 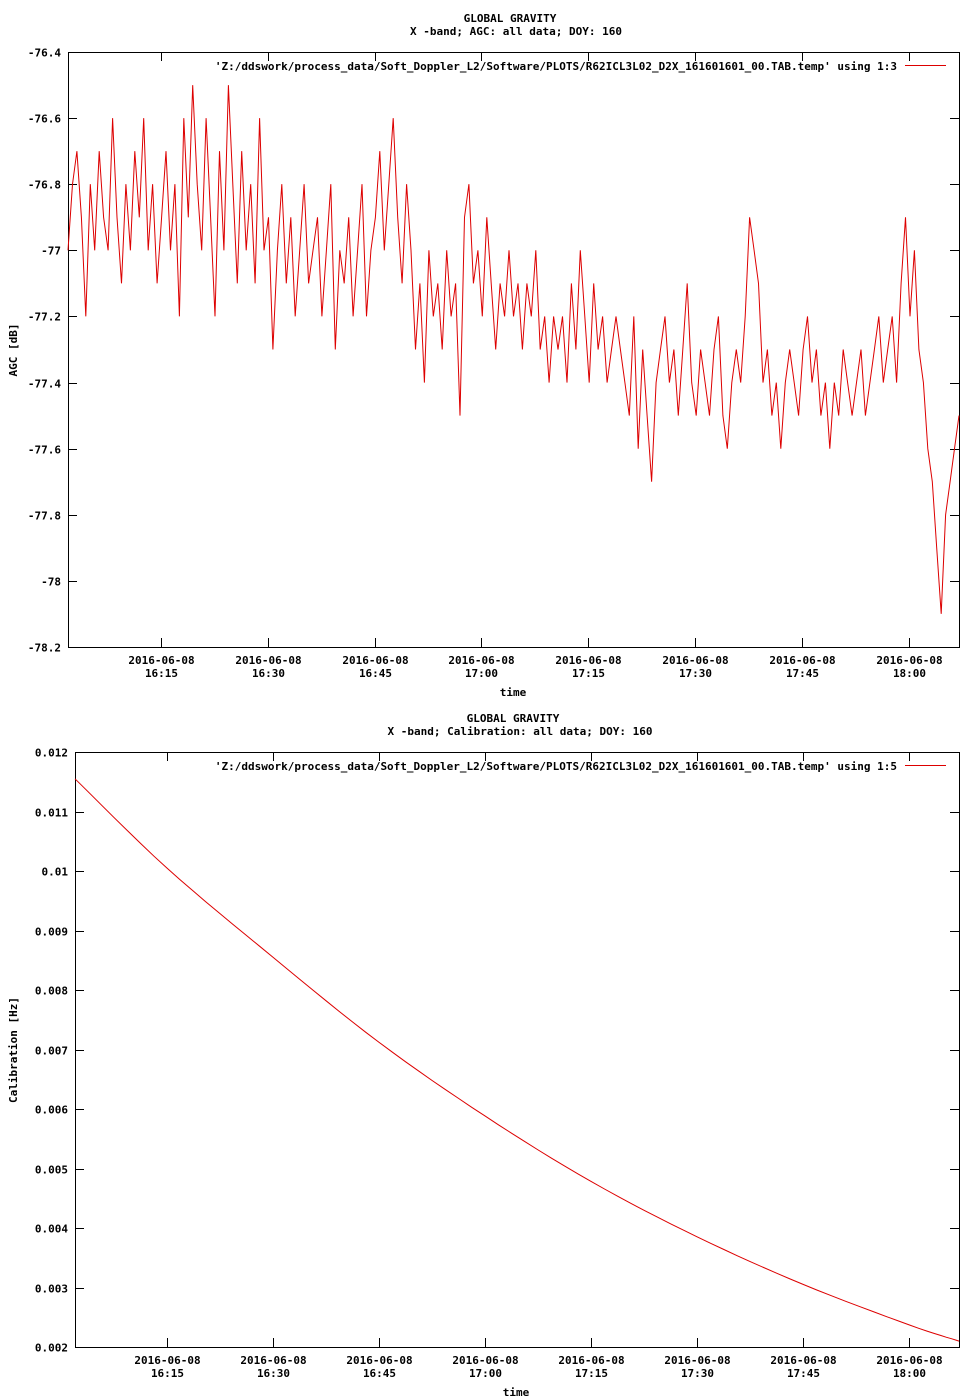 I want to click on y-tick-label: -77.6, so click(x=44, y=450).